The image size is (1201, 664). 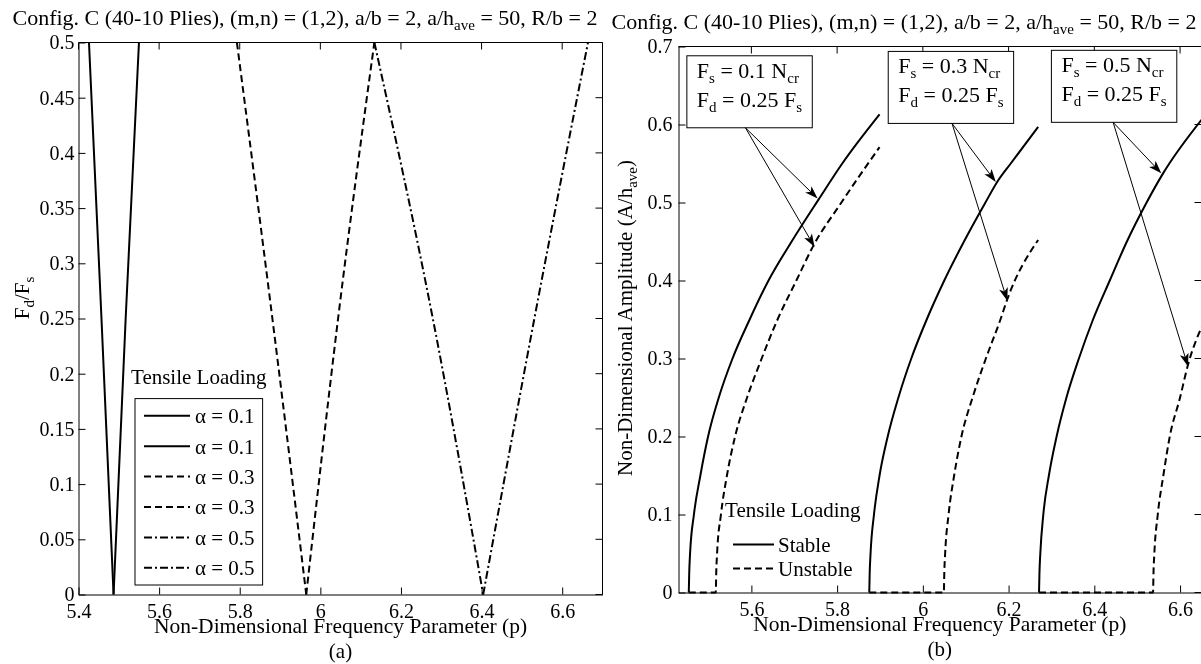 What do you see at coordinates (815, 568) in the screenshot?
I see `legend-label: Unstable` at bounding box center [815, 568].